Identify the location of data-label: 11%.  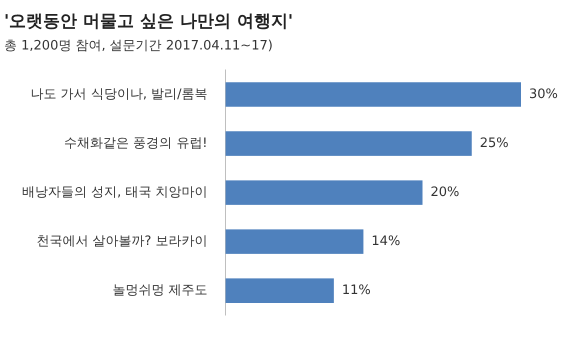
(356, 290).